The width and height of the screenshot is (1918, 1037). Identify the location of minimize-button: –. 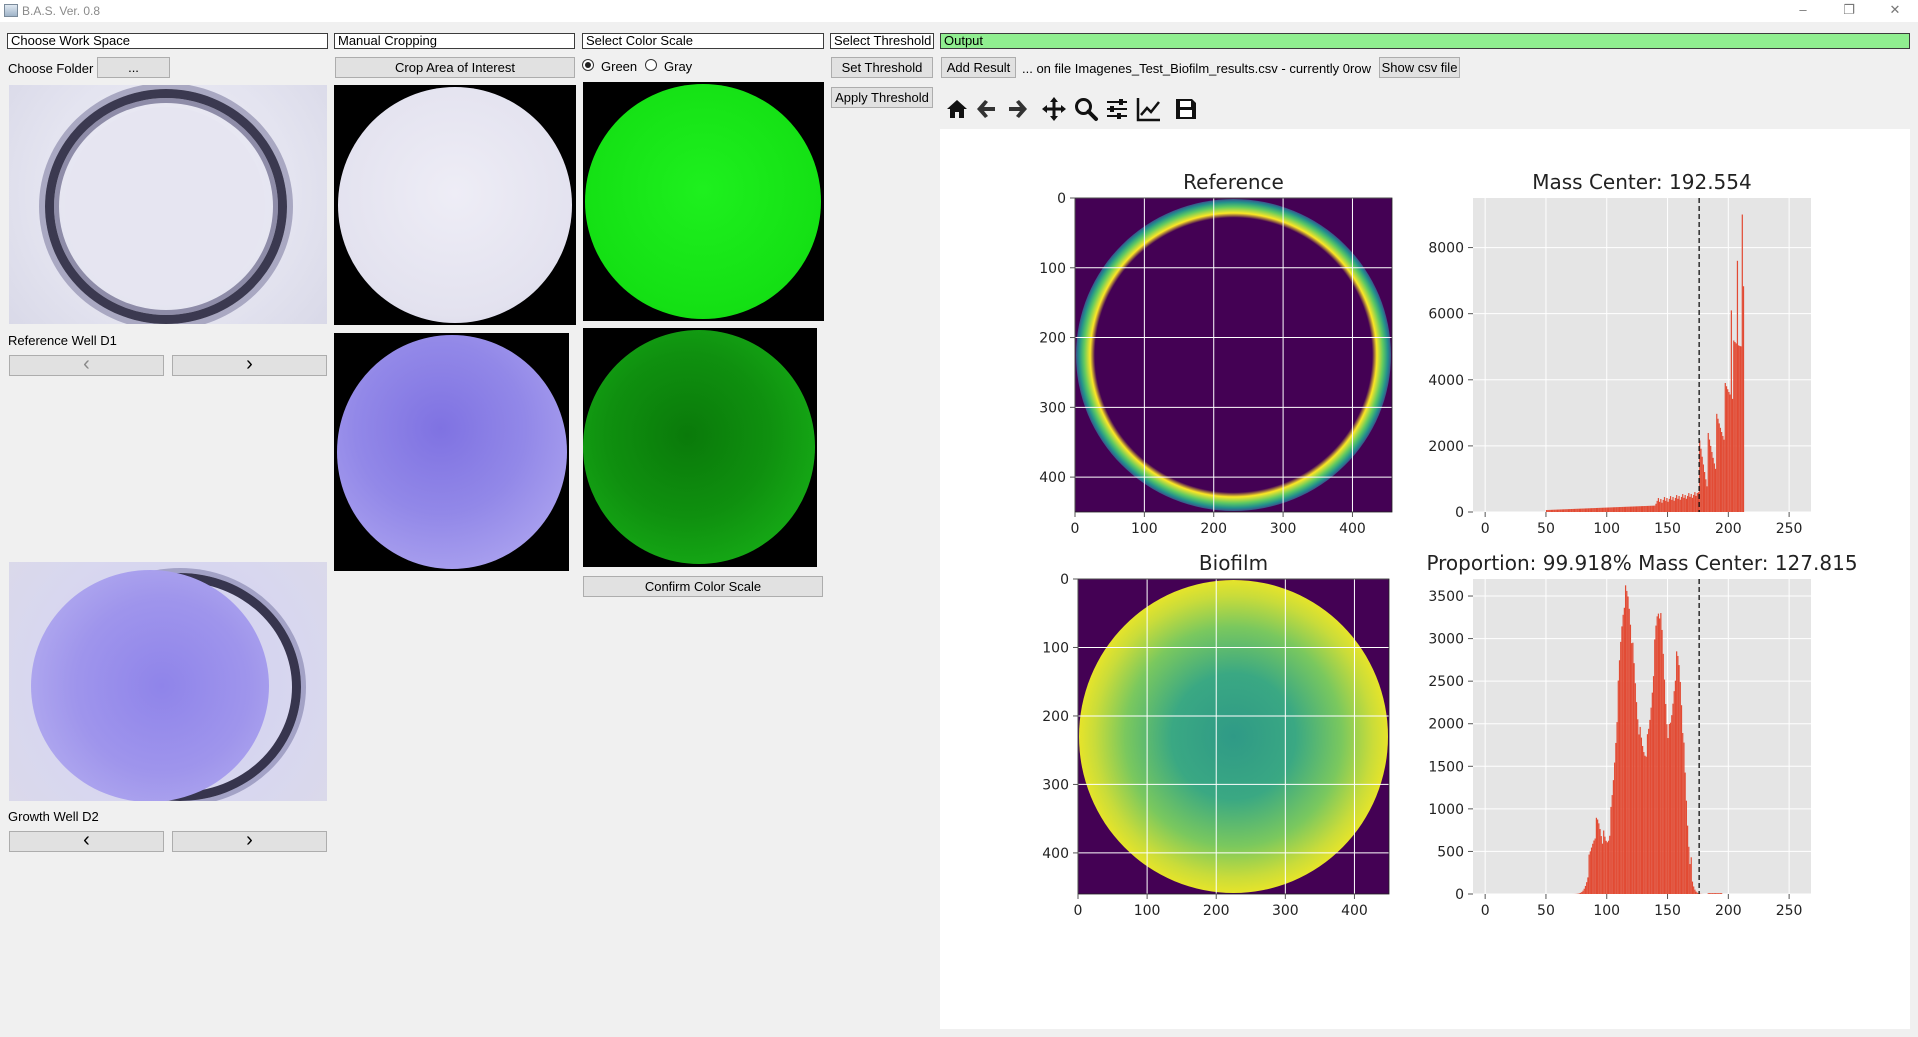
(1803, 9).